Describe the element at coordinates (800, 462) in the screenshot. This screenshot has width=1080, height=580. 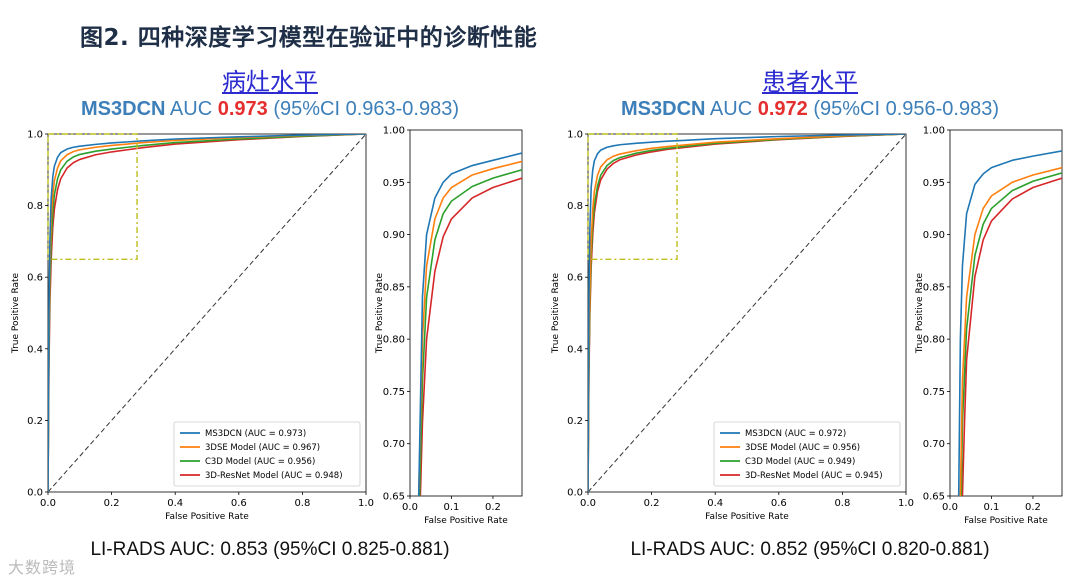
I see `legend-entry: C3D Model (AUC = 0.949)` at that location.